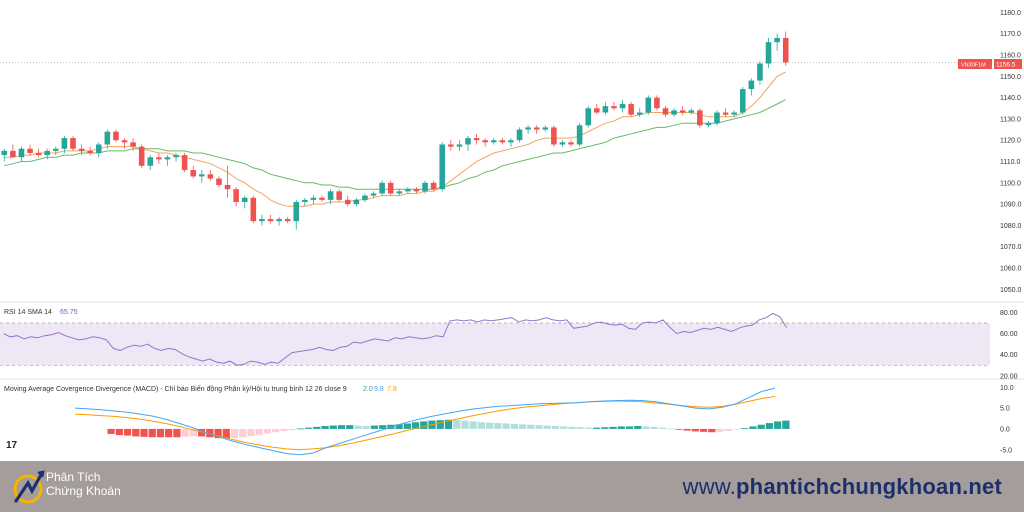 This screenshot has height=512, width=1024. Describe the element at coordinates (1010, 141) in the screenshot. I see `price-tick-label: 1120.0` at that location.